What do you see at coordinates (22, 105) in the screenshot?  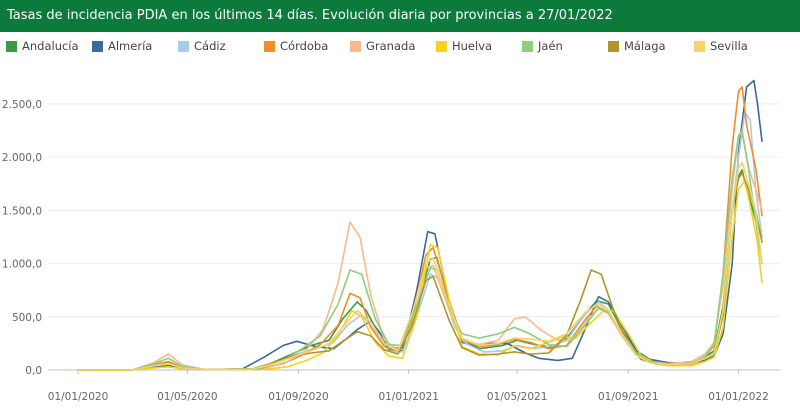 I see `y-tick-label: 2.500,0` at bounding box center [22, 105].